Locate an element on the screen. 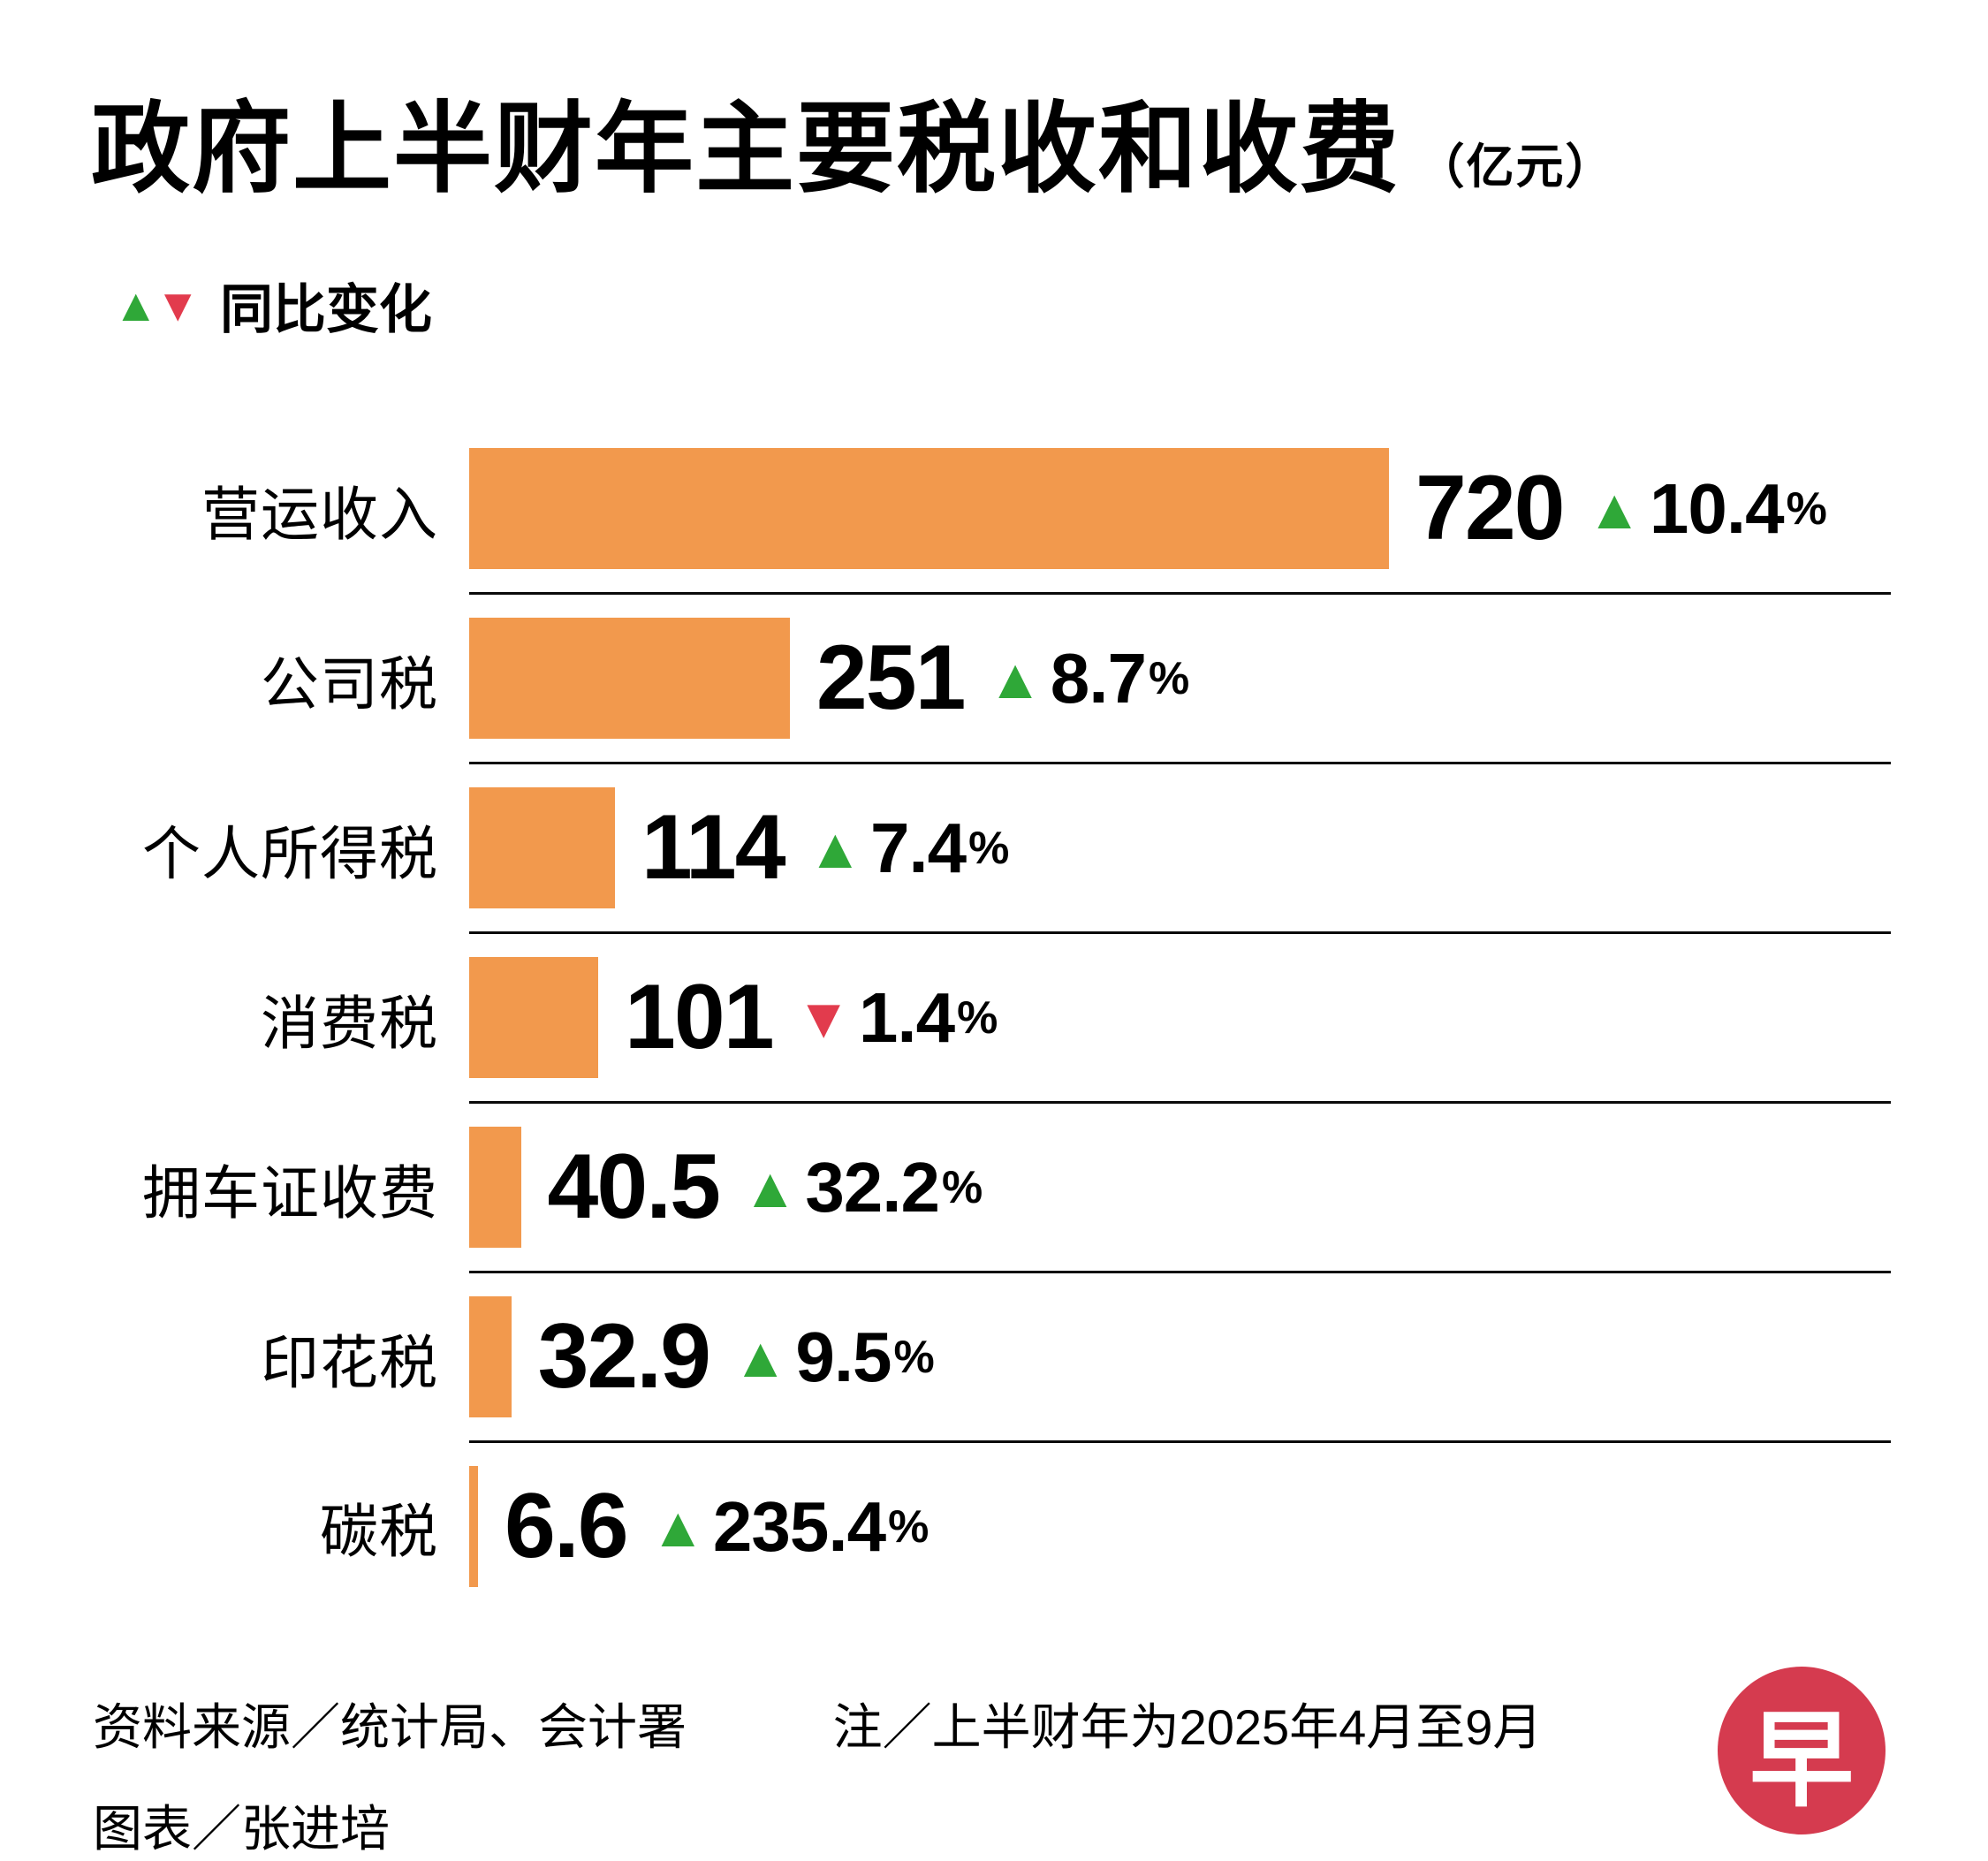  value-group: 251 ▲ 8.7% is located at coordinates (1002, 678).